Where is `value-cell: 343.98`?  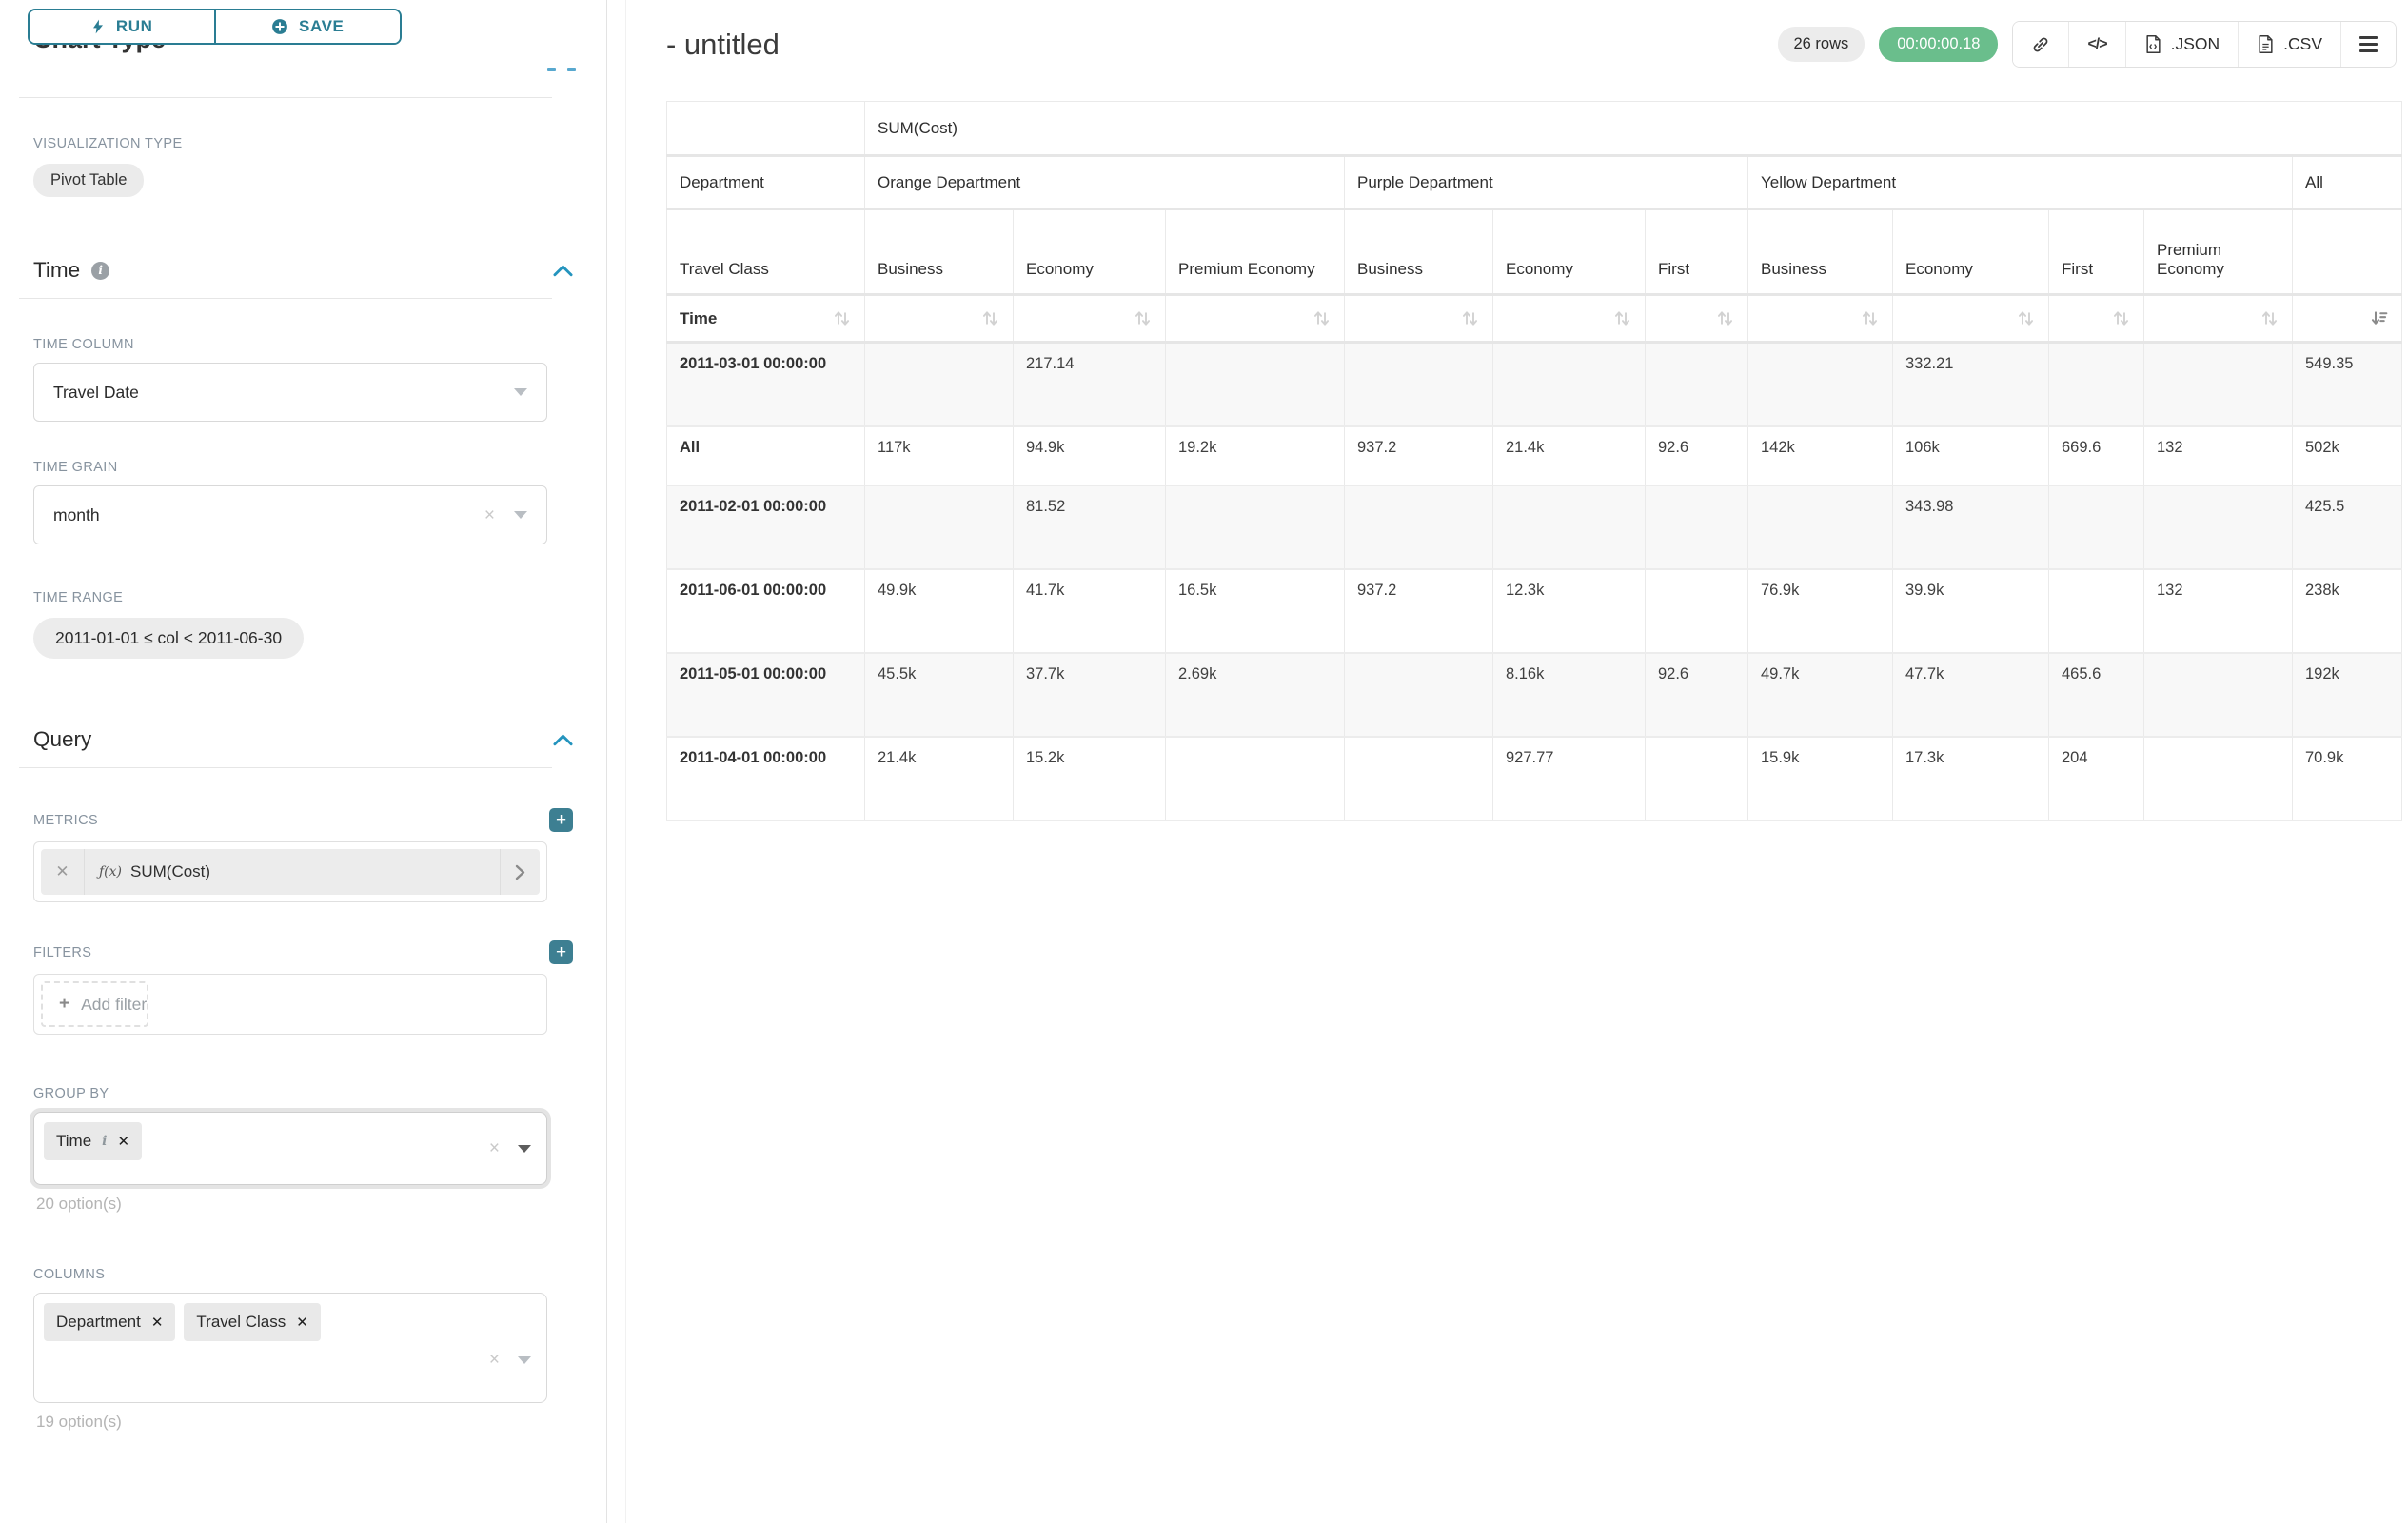 value-cell: 343.98 is located at coordinates (1970, 528).